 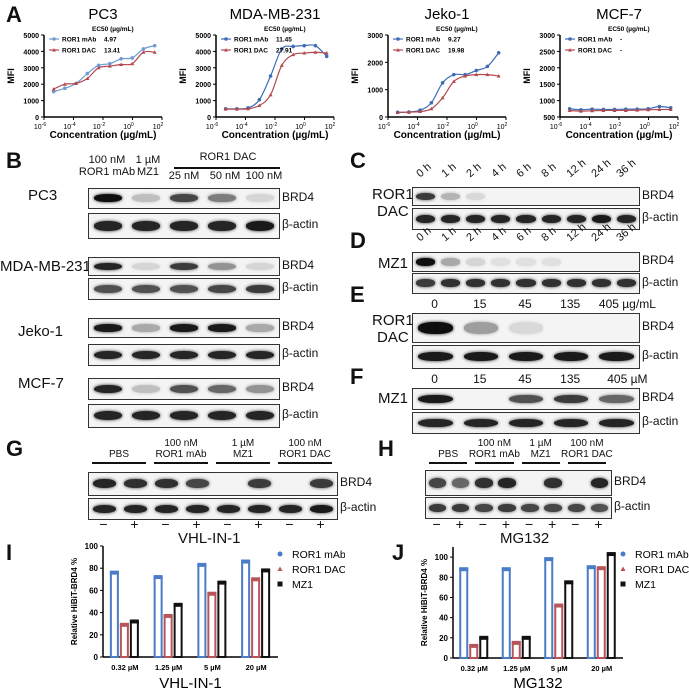 I want to click on y-tick-label: 3000, so click(x=547, y=36).